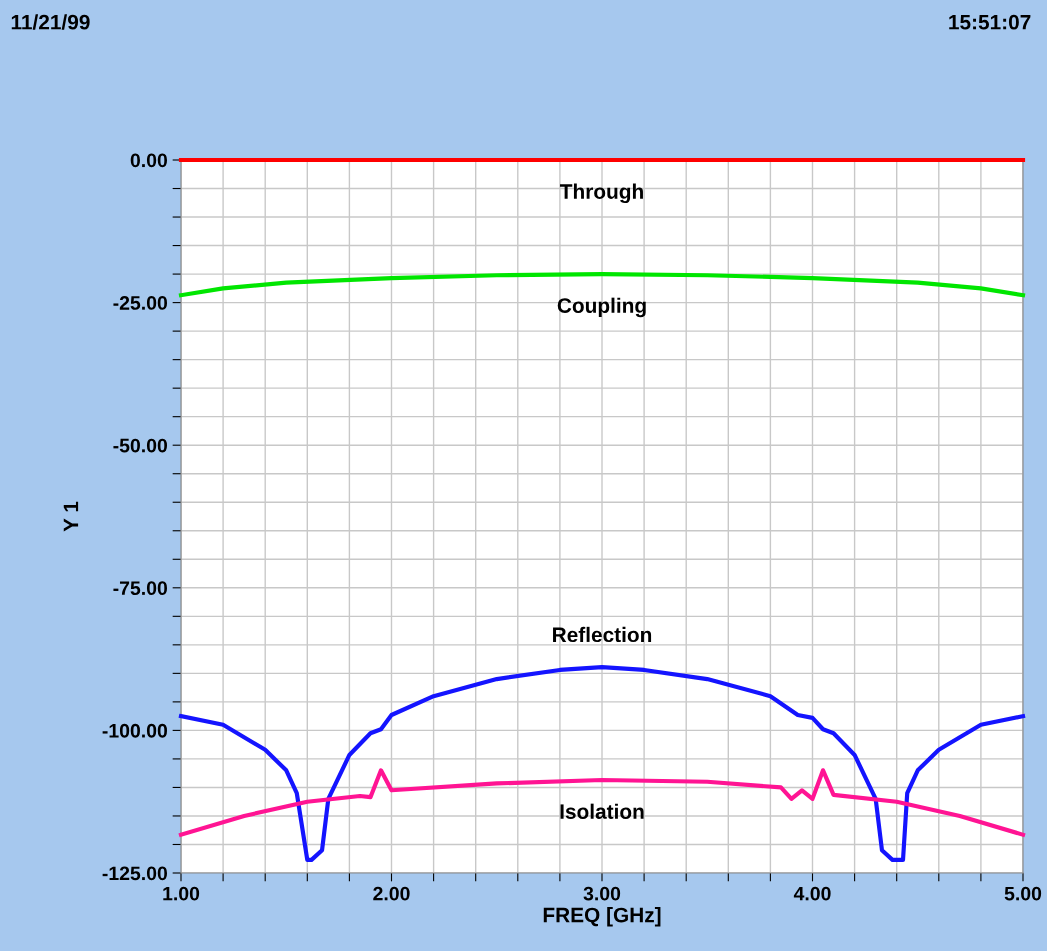 The image size is (1047, 951). What do you see at coordinates (135, 730) in the screenshot?
I see `y-tick-label: -100.00` at bounding box center [135, 730].